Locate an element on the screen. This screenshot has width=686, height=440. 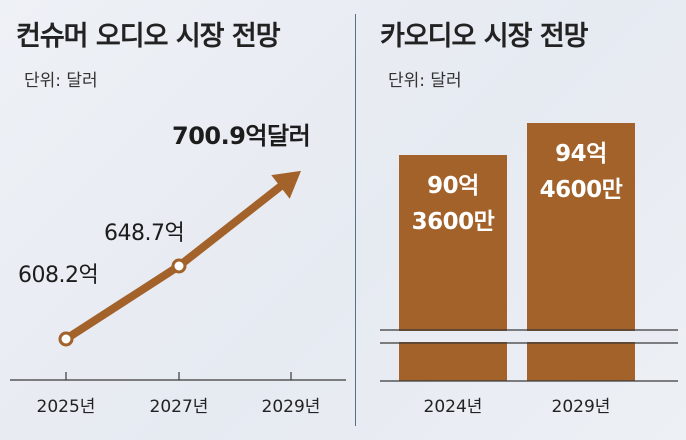
arrow-head is located at coordinates (286, 184).